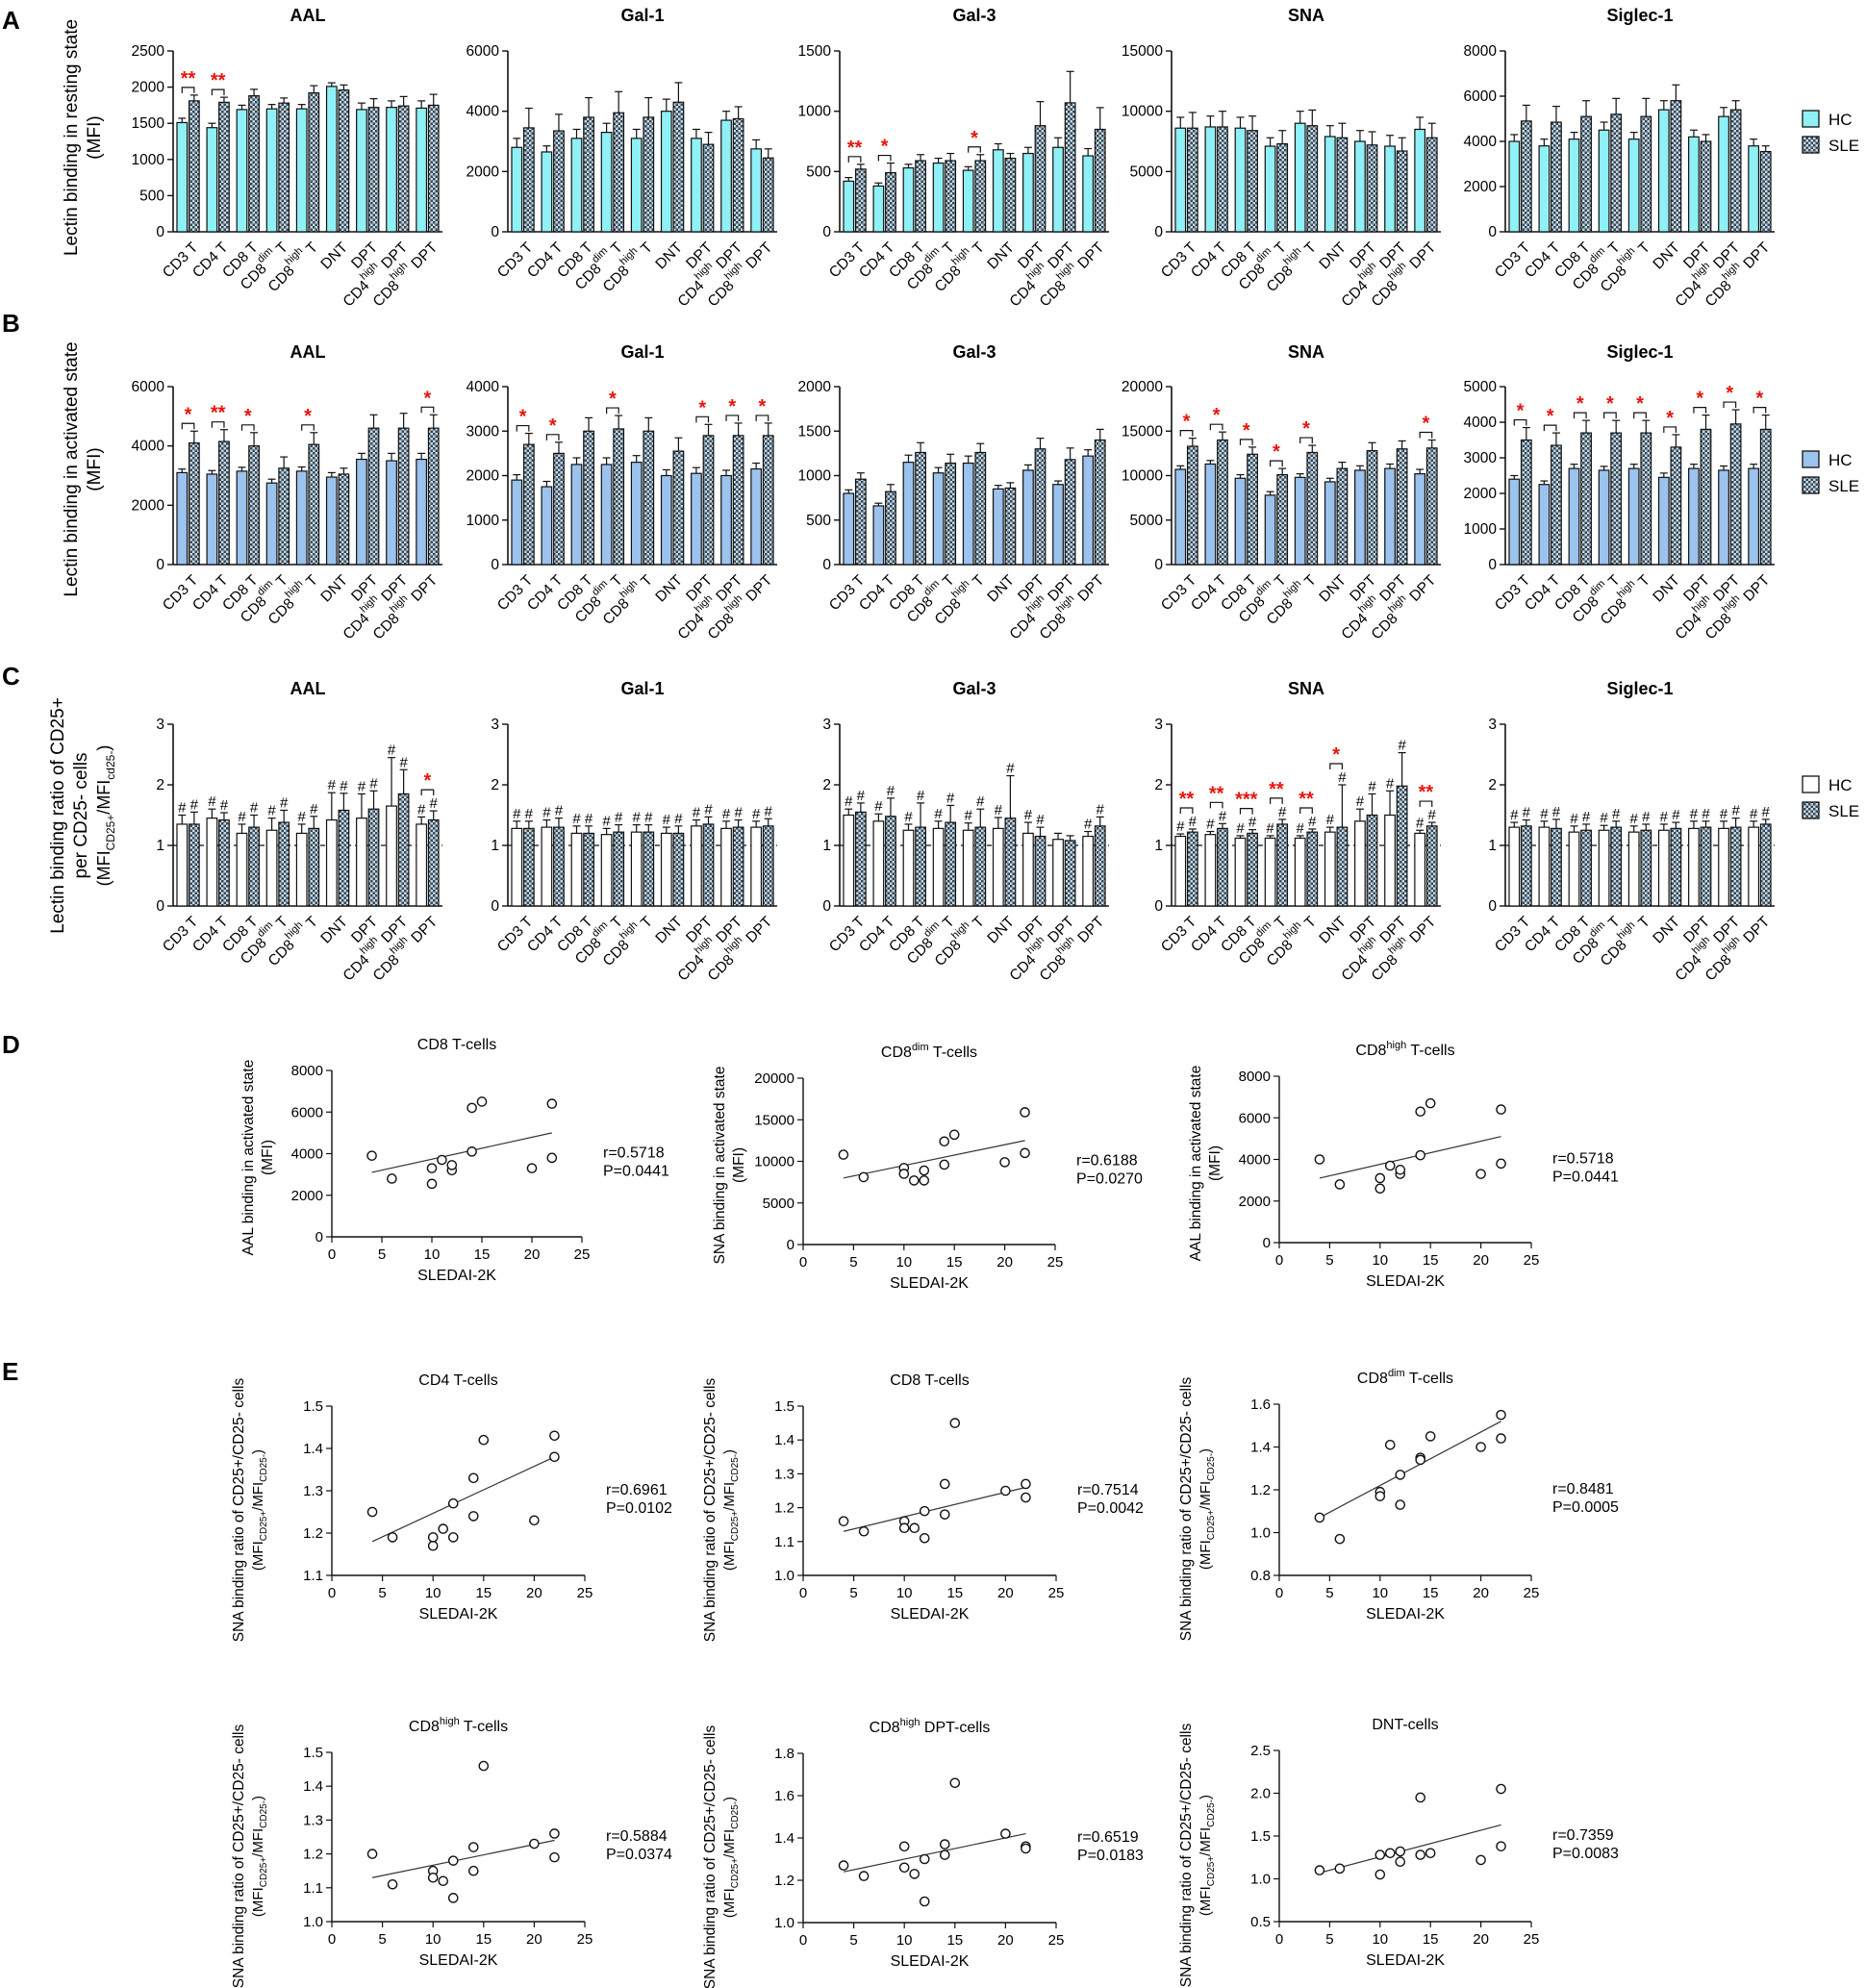 The width and height of the screenshot is (1866, 1988). Describe the element at coordinates (1211, 1813) in the screenshot. I see `y-label-sub2: CD25-` at that location.